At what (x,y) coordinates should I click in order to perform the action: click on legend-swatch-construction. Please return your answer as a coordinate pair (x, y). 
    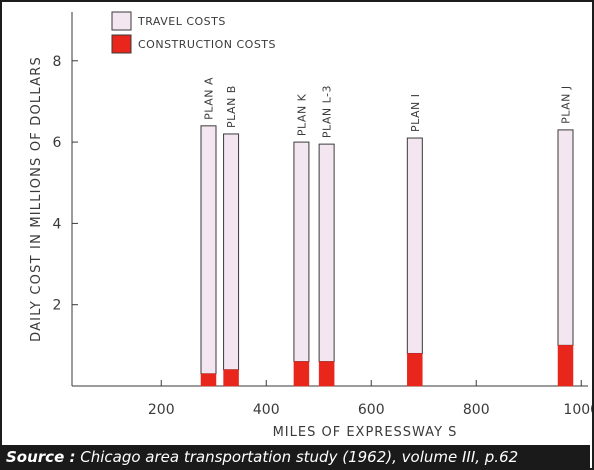
    Looking at the image, I should click on (121, 44).